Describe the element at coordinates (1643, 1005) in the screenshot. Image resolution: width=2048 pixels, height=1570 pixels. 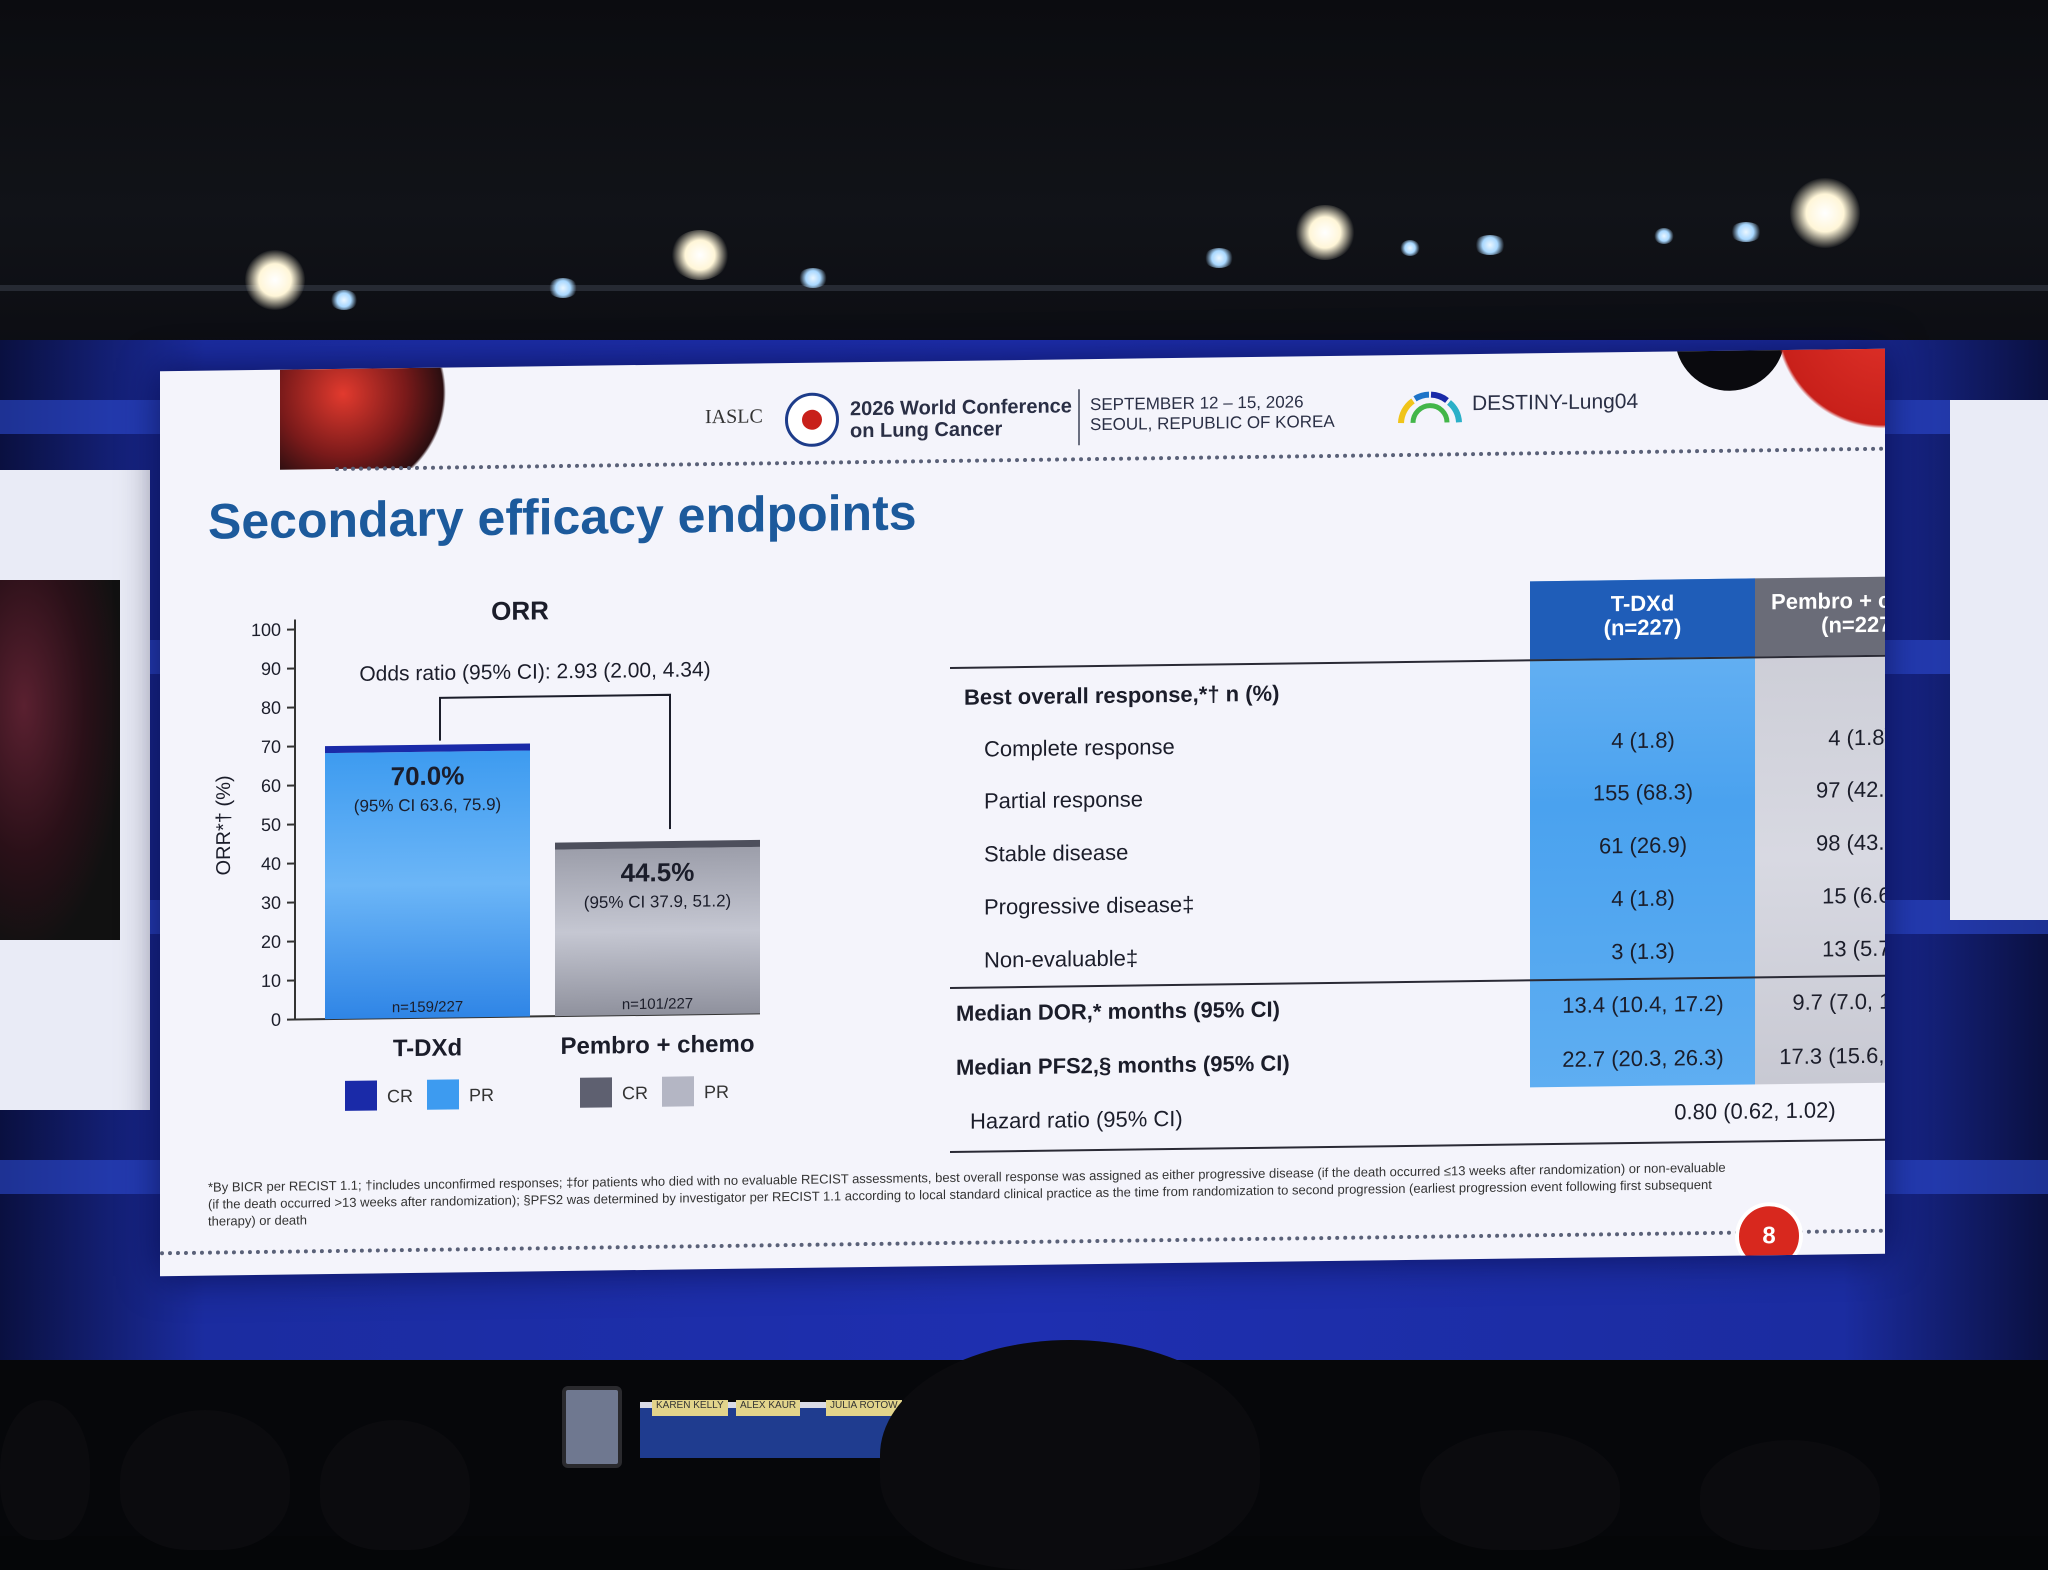
I see `dor-tdxd: 13.4 (10.4, 17.2)` at that location.